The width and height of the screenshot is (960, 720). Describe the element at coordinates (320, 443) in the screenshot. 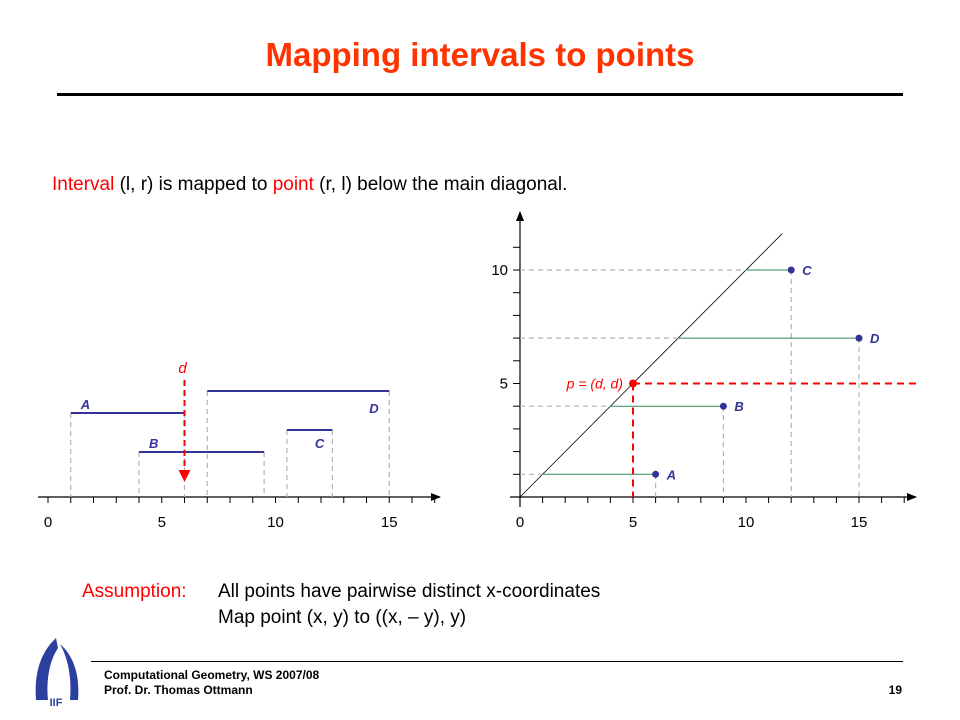

I see `interval-label-c: C` at that location.